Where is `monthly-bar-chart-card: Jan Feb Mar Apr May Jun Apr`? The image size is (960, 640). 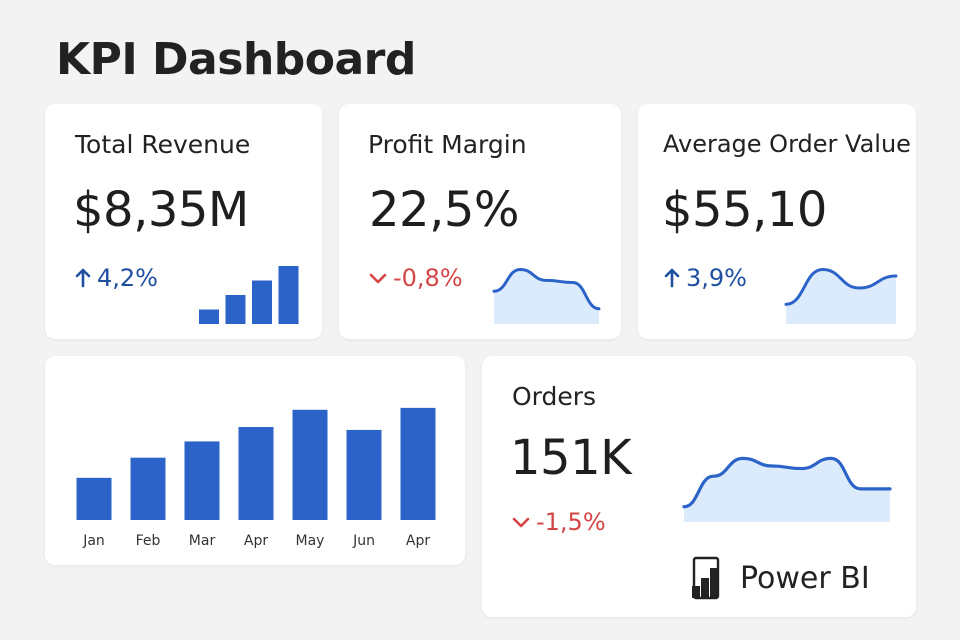 monthly-bar-chart-card: Jan Feb Mar Apr May Jun Apr is located at coordinates (255, 460).